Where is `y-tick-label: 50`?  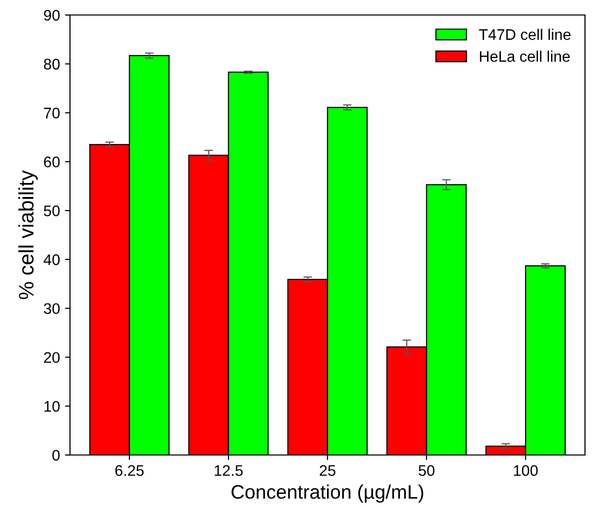 y-tick-label: 50 is located at coordinates (52, 210).